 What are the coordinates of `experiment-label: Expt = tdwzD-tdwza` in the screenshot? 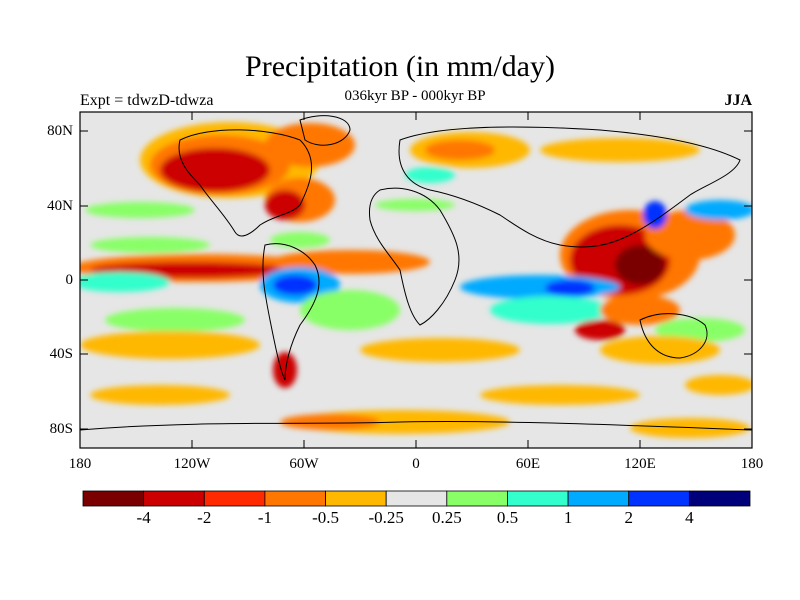 It's located at (147, 100).